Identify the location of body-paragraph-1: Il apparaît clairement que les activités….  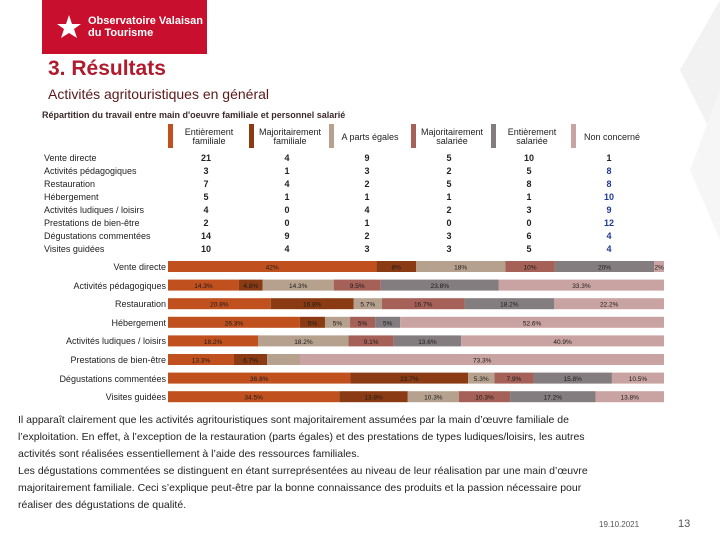
(301, 437).